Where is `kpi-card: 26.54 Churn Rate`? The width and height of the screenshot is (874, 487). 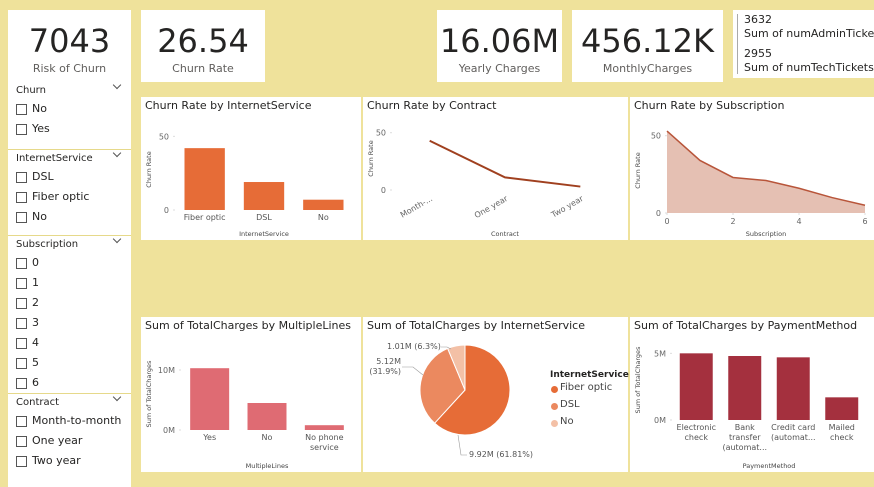 kpi-card: 26.54 Churn Rate is located at coordinates (203, 46).